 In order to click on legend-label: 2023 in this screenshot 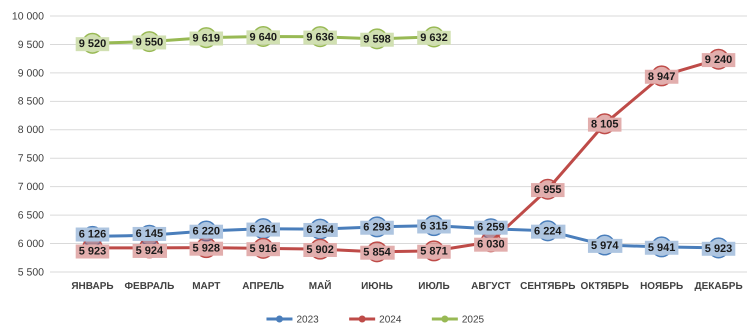, I will do `click(308, 320)`.